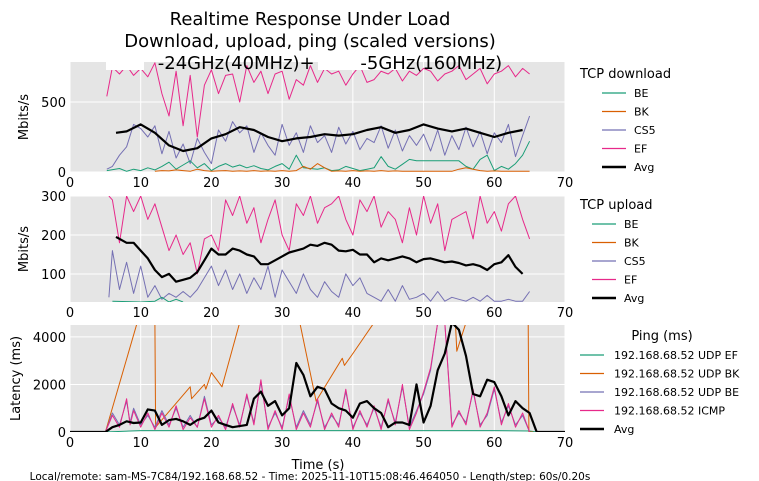 The width and height of the screenshot is (759, 481). I want to click on legend-title: TCP download, so click(625, 74).